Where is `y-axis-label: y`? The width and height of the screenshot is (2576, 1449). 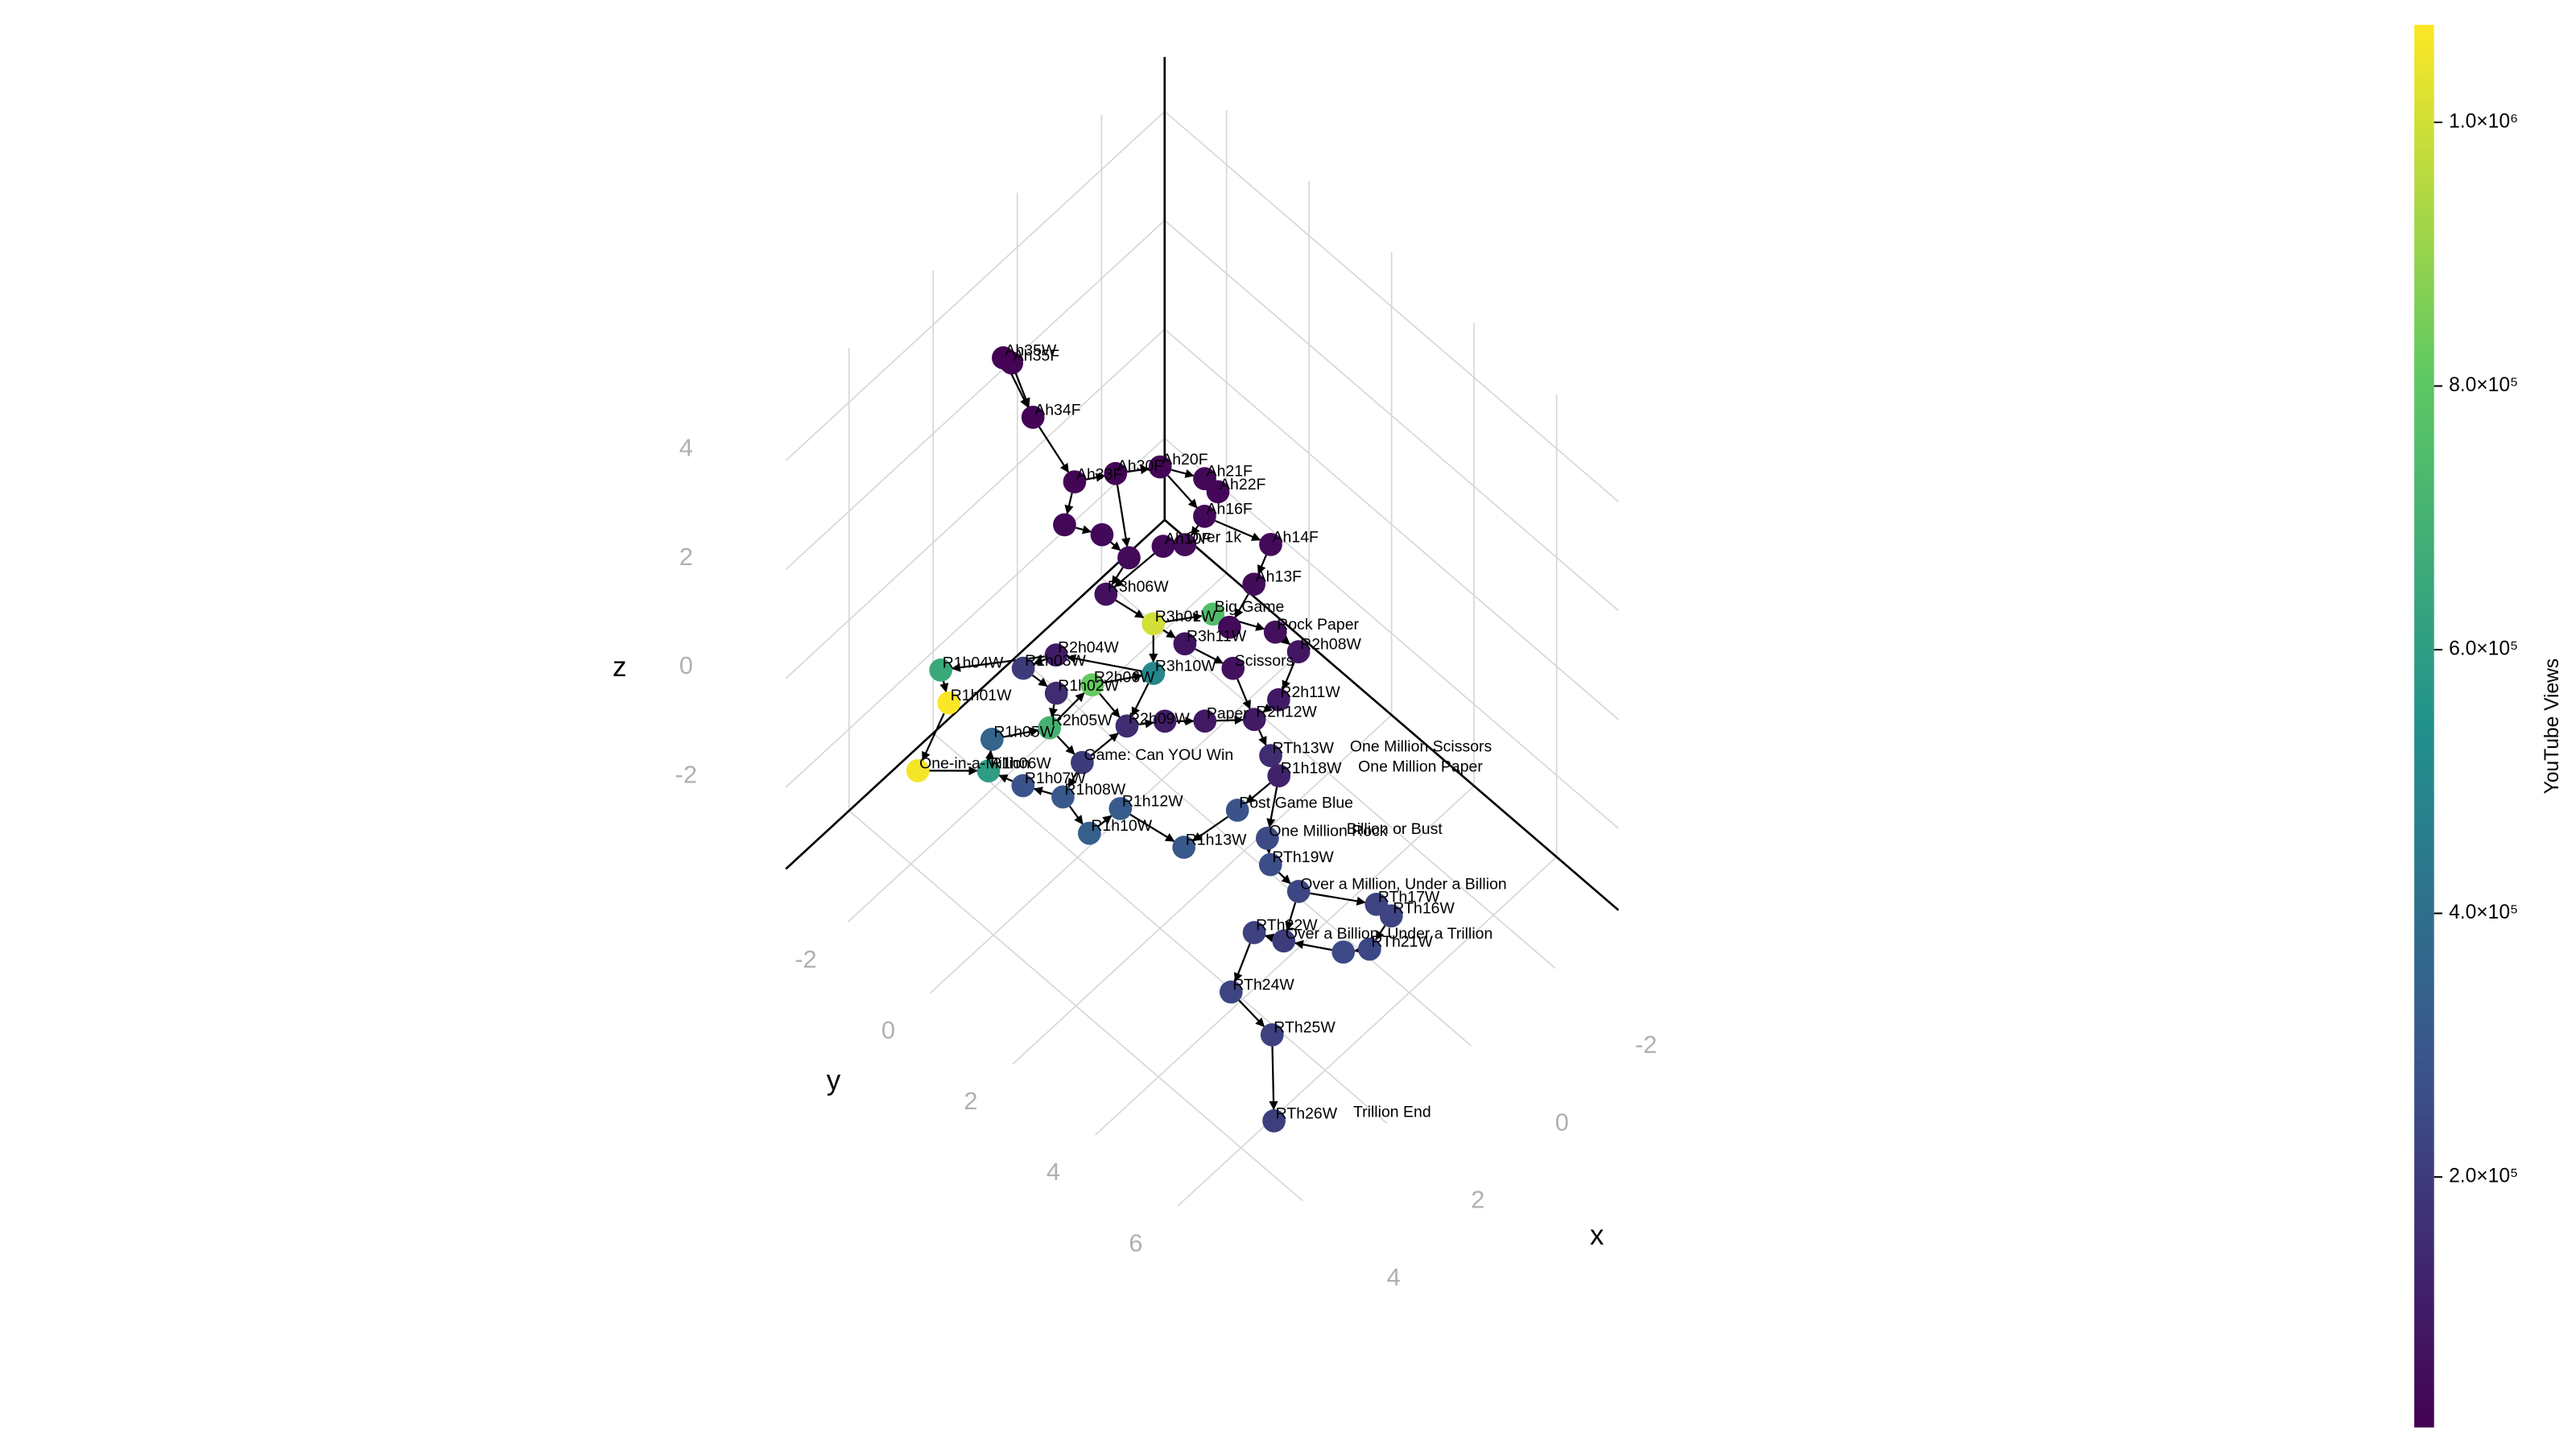
y-axis-label: y is located at coordinates (834, 1080).